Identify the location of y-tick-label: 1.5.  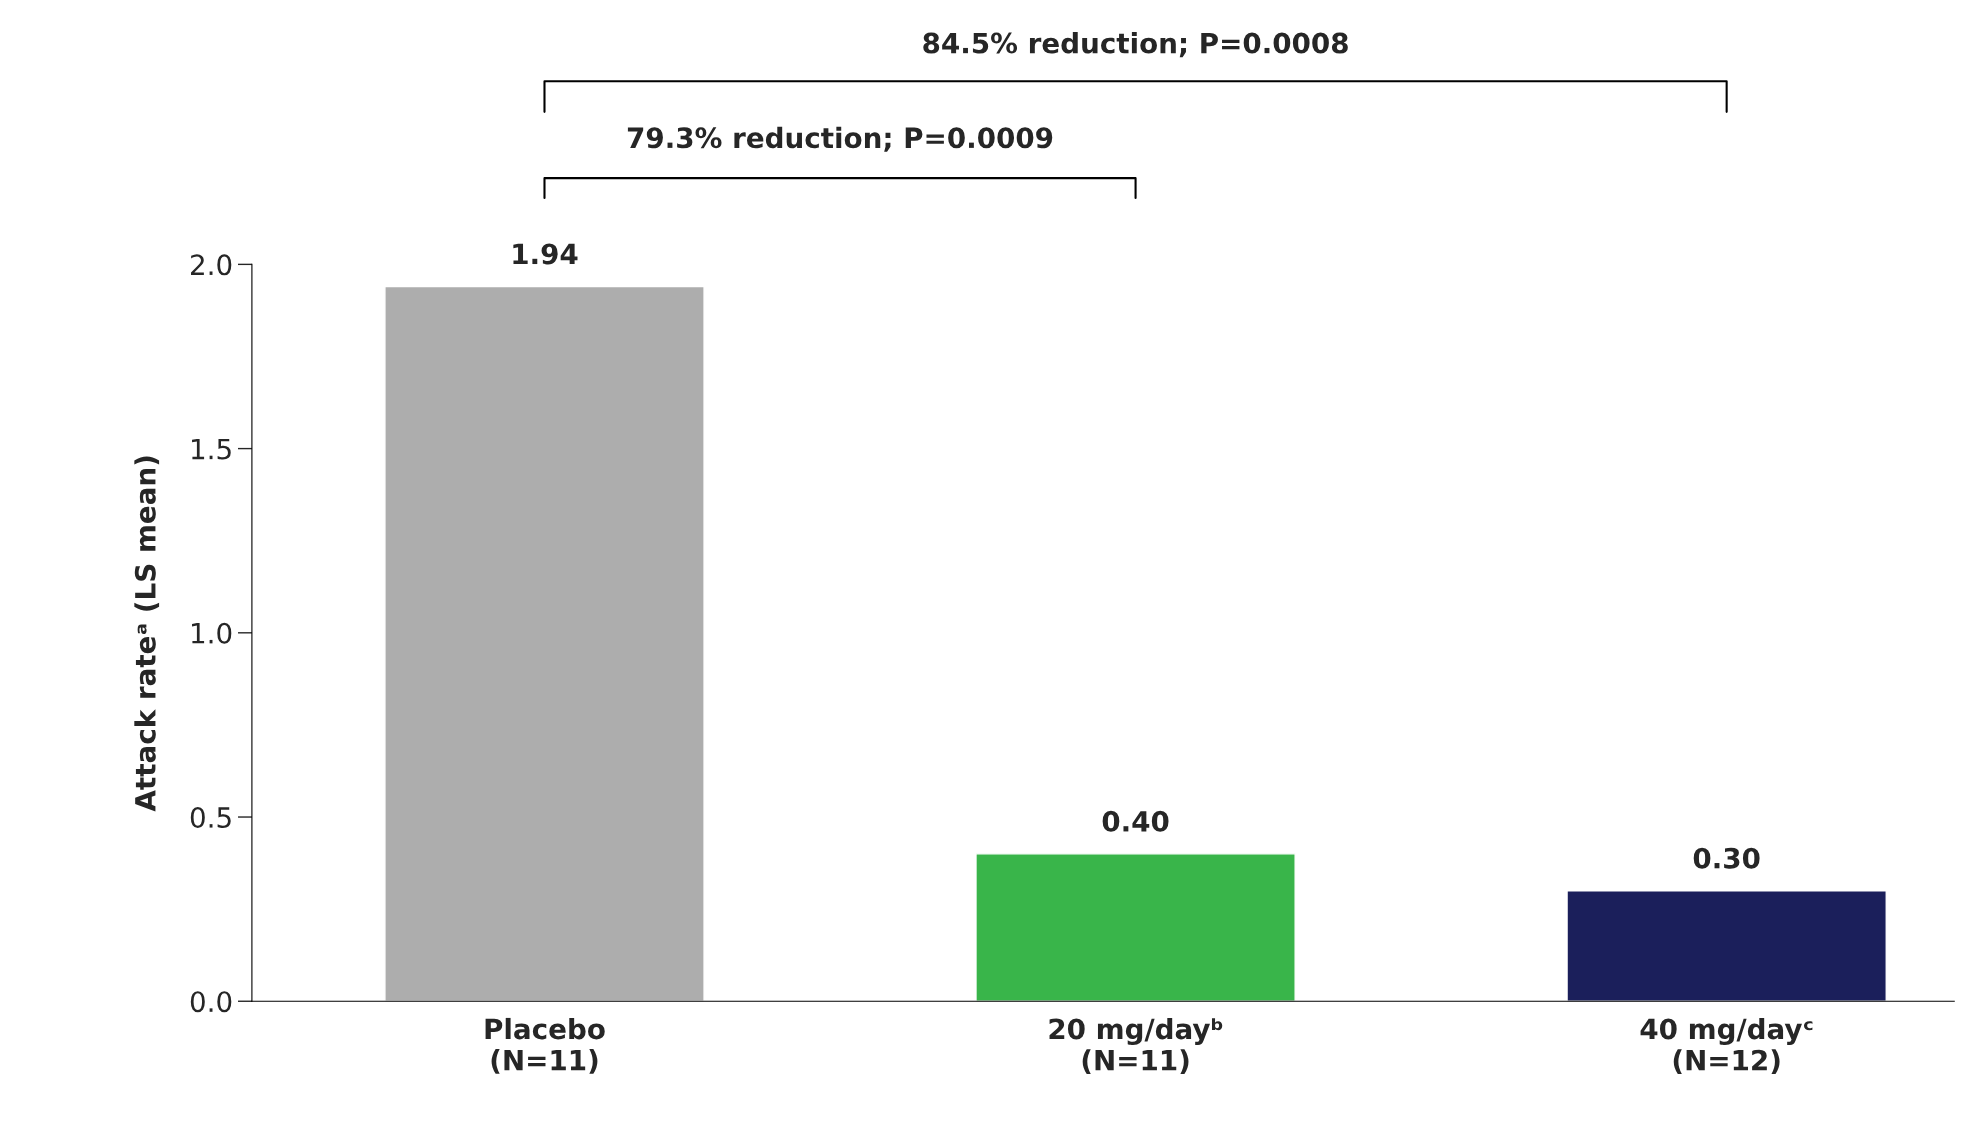
(211, 449).